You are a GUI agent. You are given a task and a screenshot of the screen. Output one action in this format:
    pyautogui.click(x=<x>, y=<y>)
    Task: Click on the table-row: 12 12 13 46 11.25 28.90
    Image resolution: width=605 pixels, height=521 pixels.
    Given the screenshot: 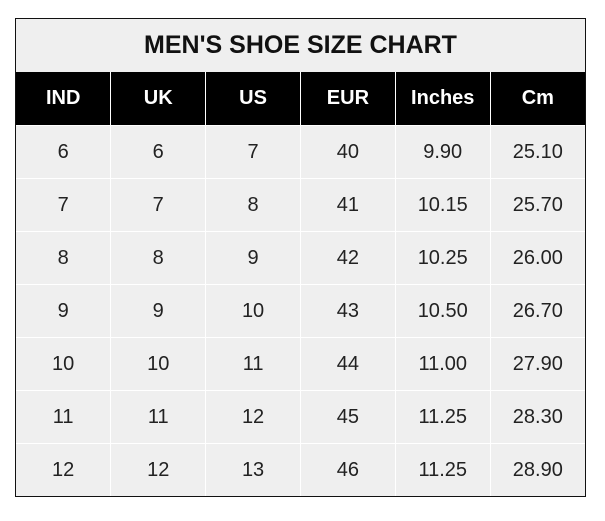 What is the action you would take?
    pyautogui.click(x=300, y=469)
    